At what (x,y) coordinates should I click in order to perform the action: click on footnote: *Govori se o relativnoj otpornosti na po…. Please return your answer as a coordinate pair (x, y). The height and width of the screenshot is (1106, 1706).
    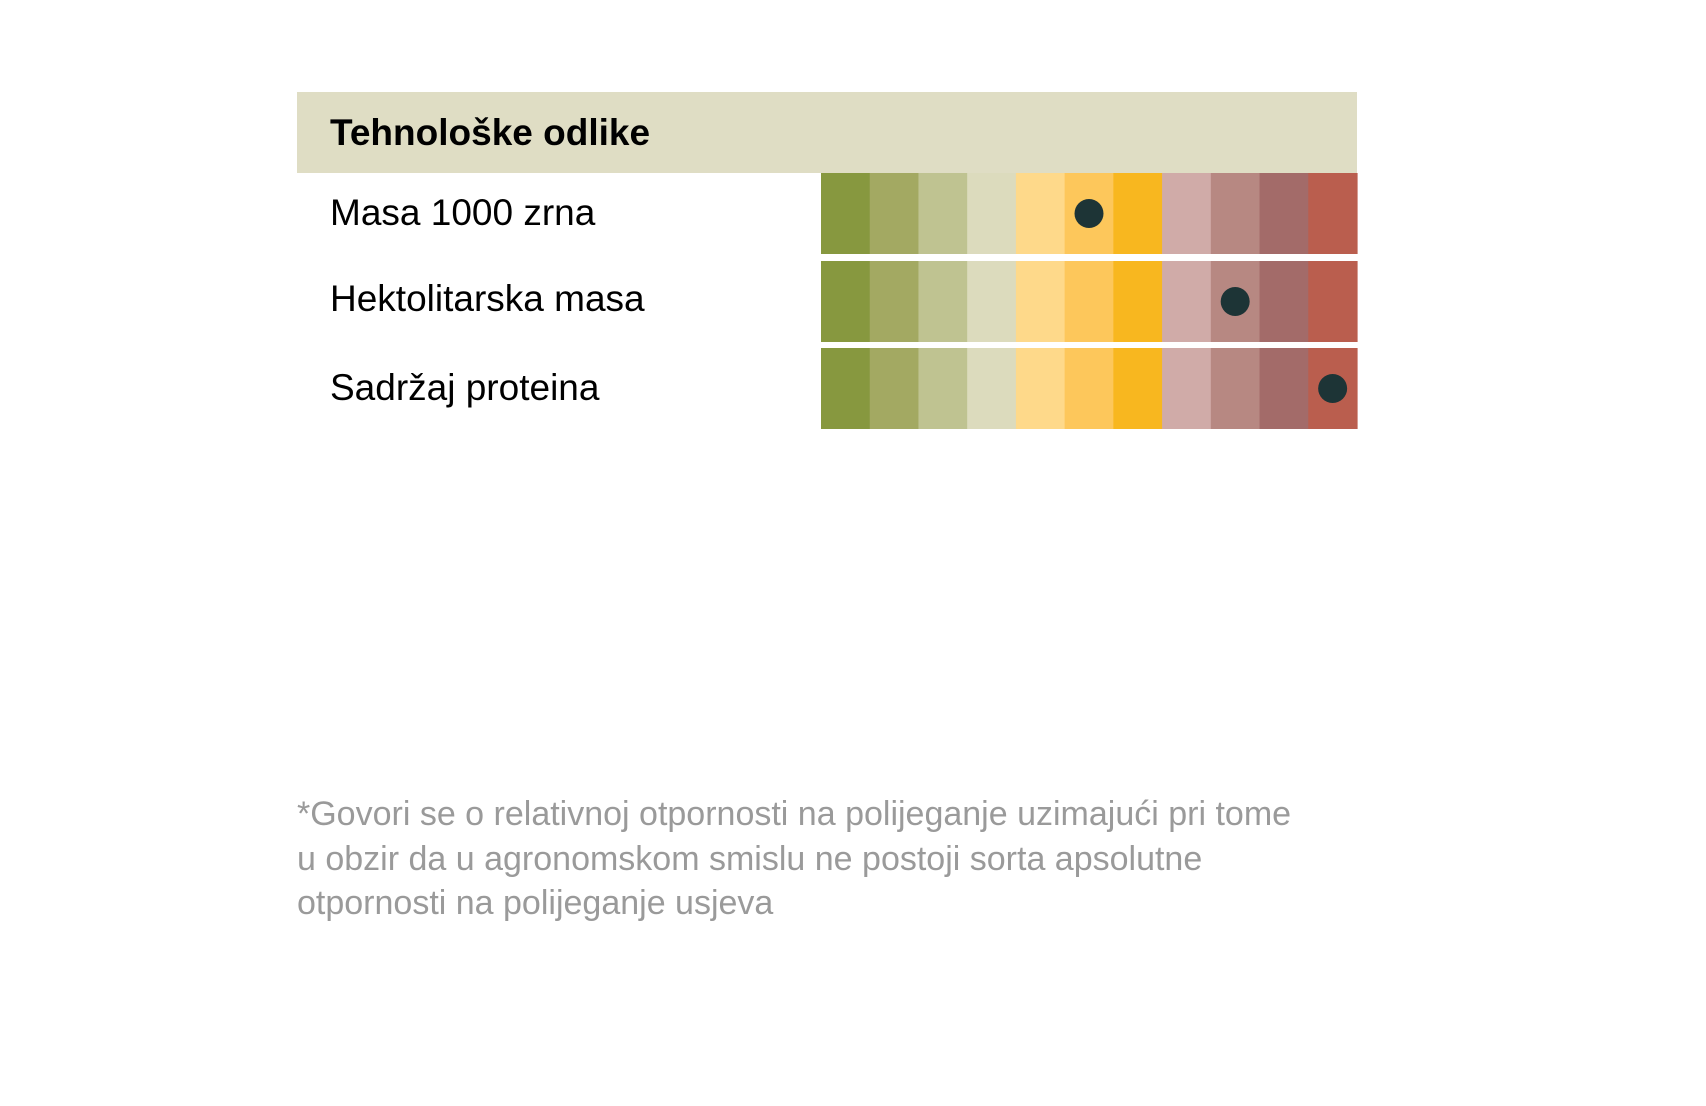
    Looking at the image, I should click on (837, 859).